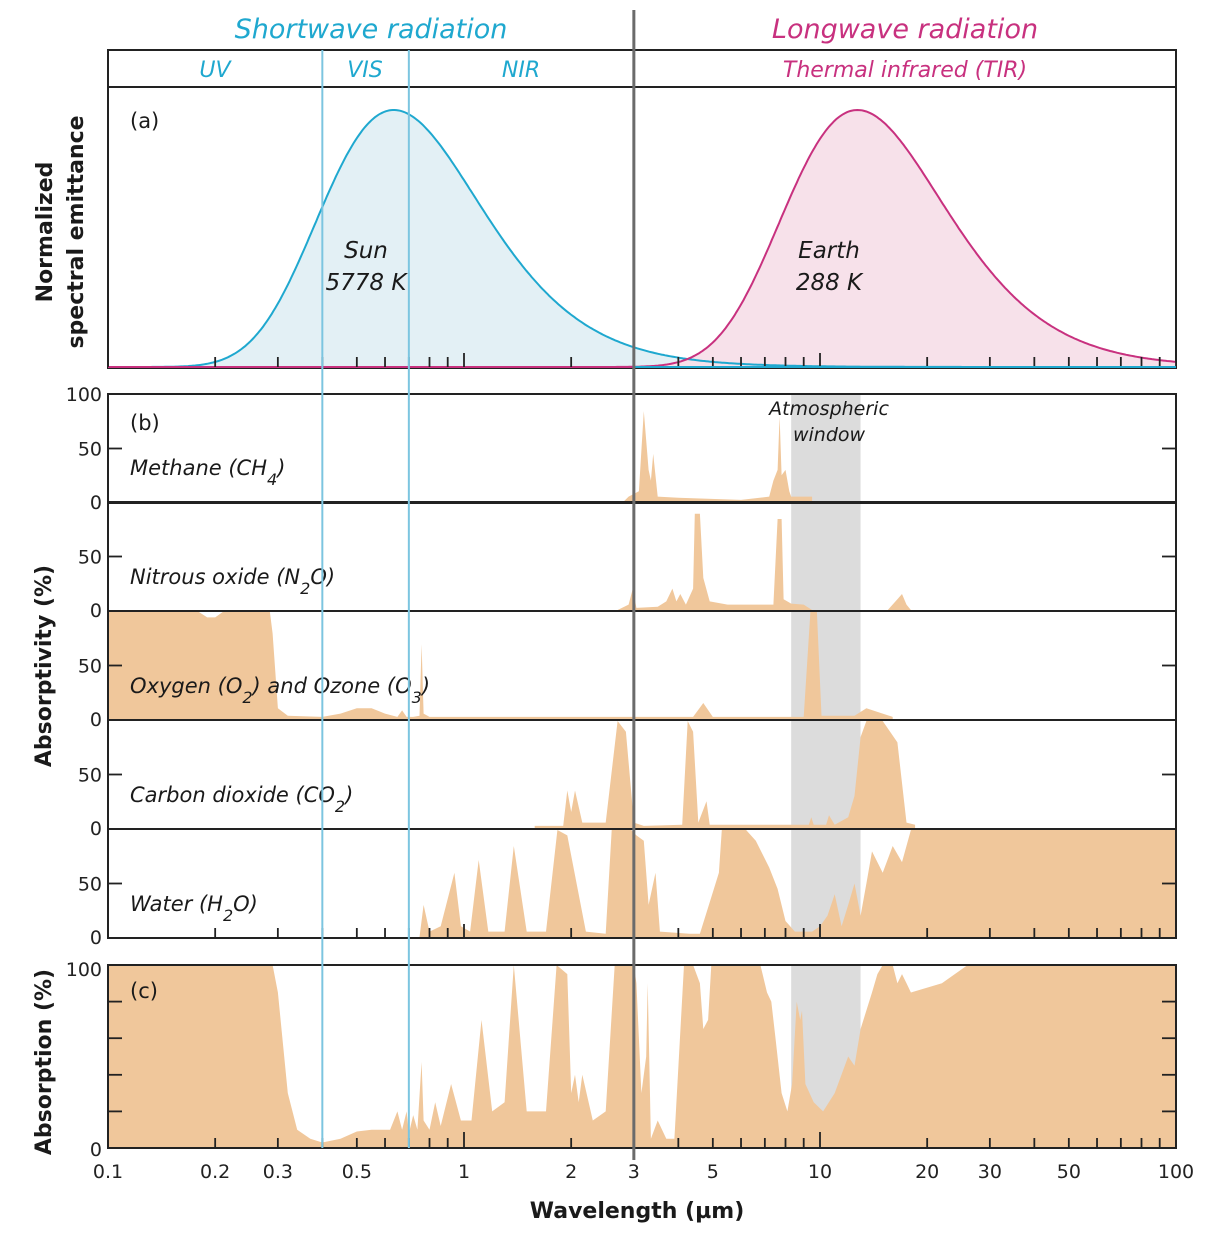 The image size is (1226, 1240). I want to click on atmospheric-window-band-b, so click(826, 666).